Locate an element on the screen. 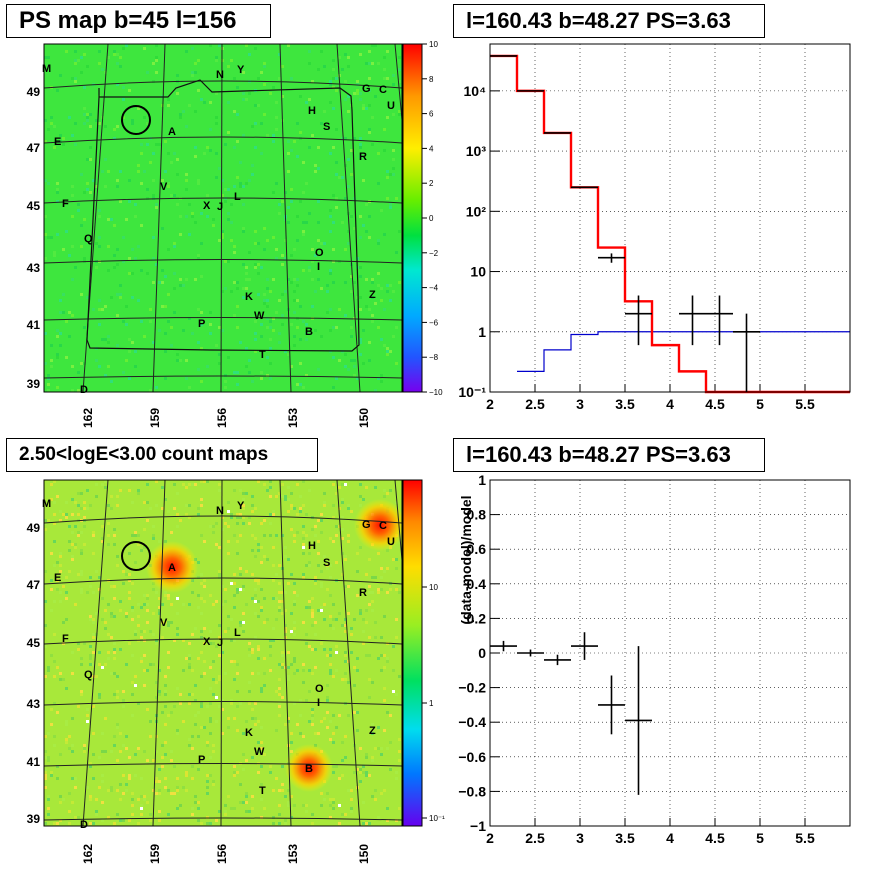 The image size is (896, 872). map-top-colorbar is located at coordinates (412, 218).